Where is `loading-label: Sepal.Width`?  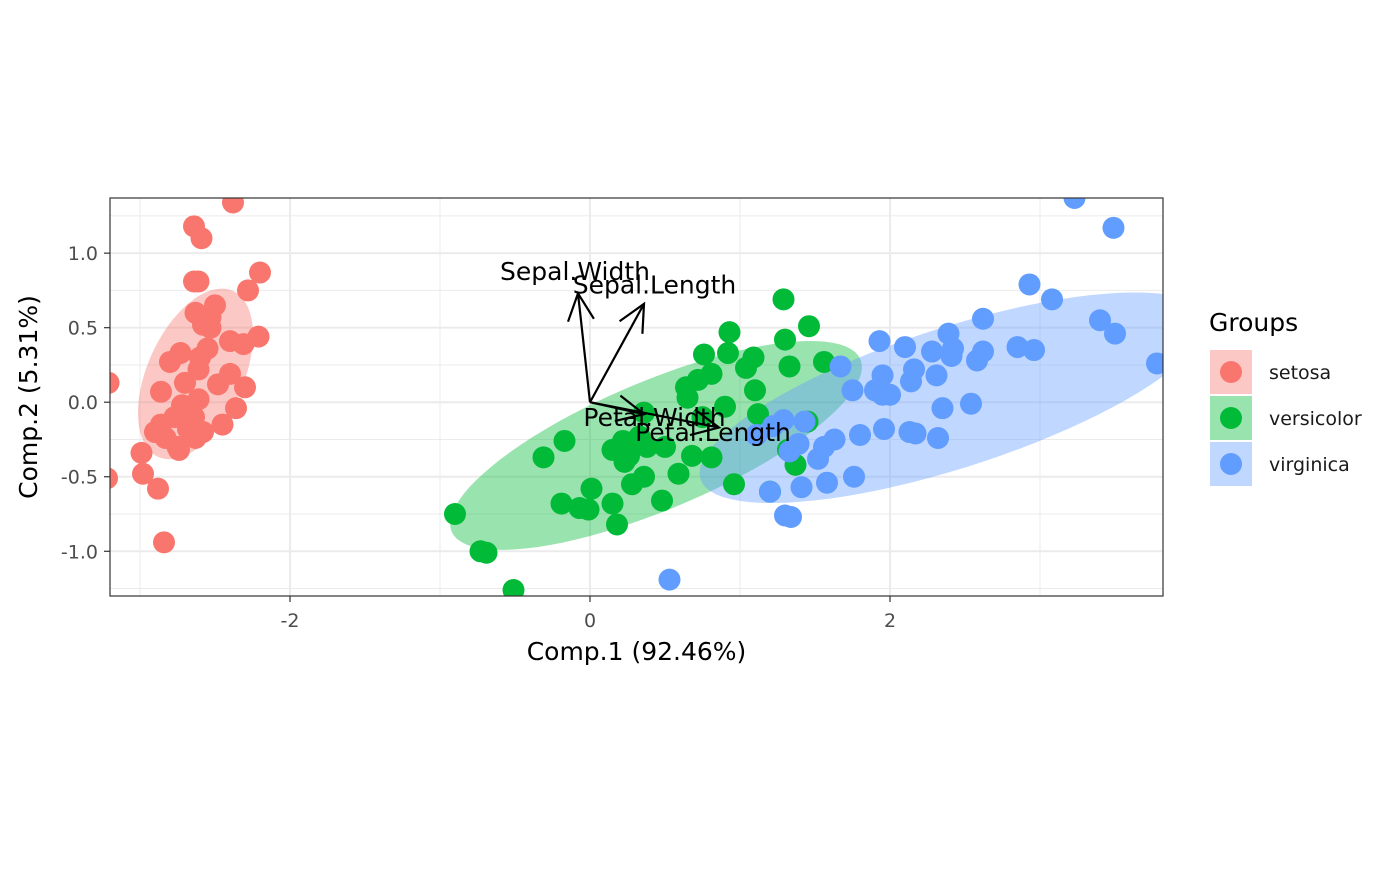 loading-label: Sepal.Width is located at coordinates (575, 271).